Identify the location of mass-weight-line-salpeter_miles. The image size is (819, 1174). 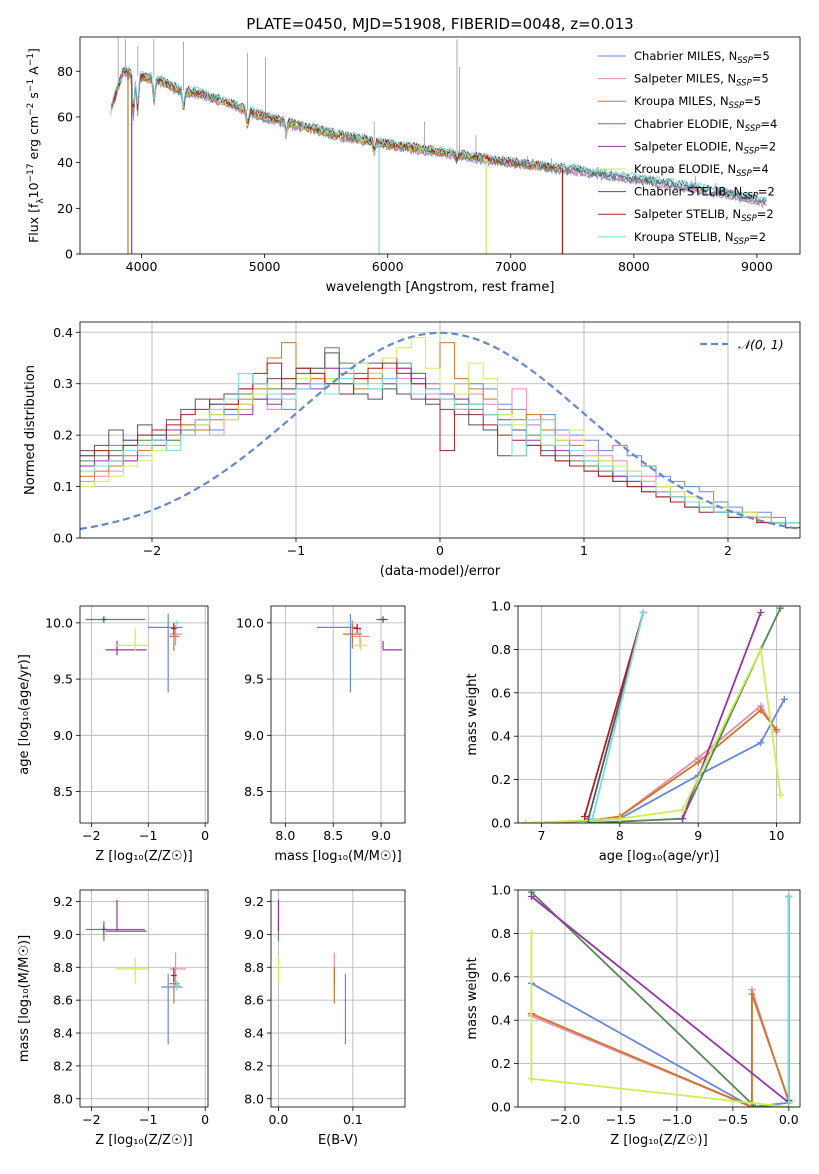
(651, 763).